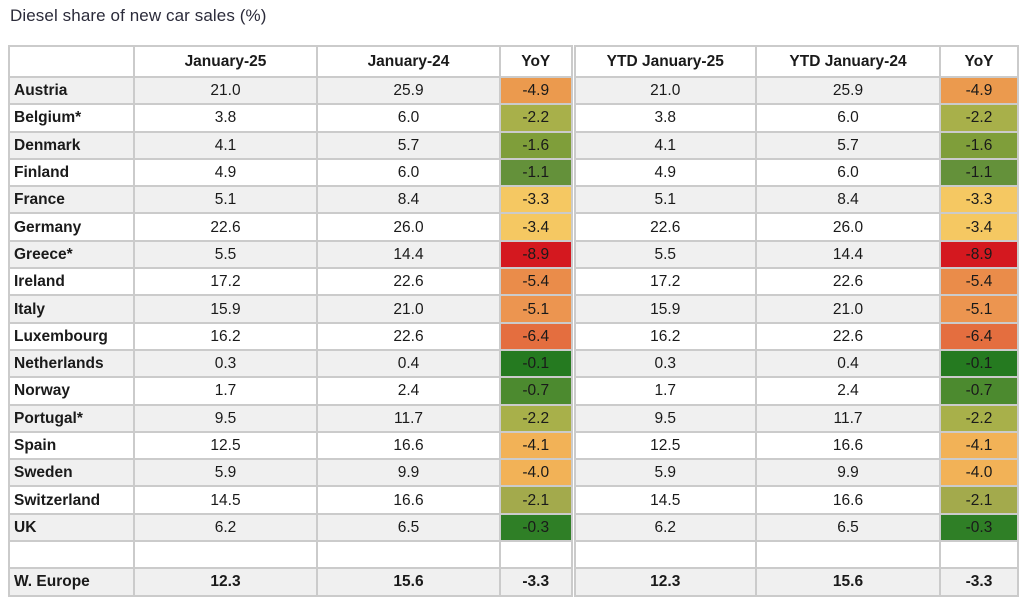 This screenshot has width=1024, height=601. Describe the element at coordinates (513, 254) in the screenshot. I see `table-row: Greece* 5.5 14.4 -8.9 5.5 14.4 -8.9` at that location.